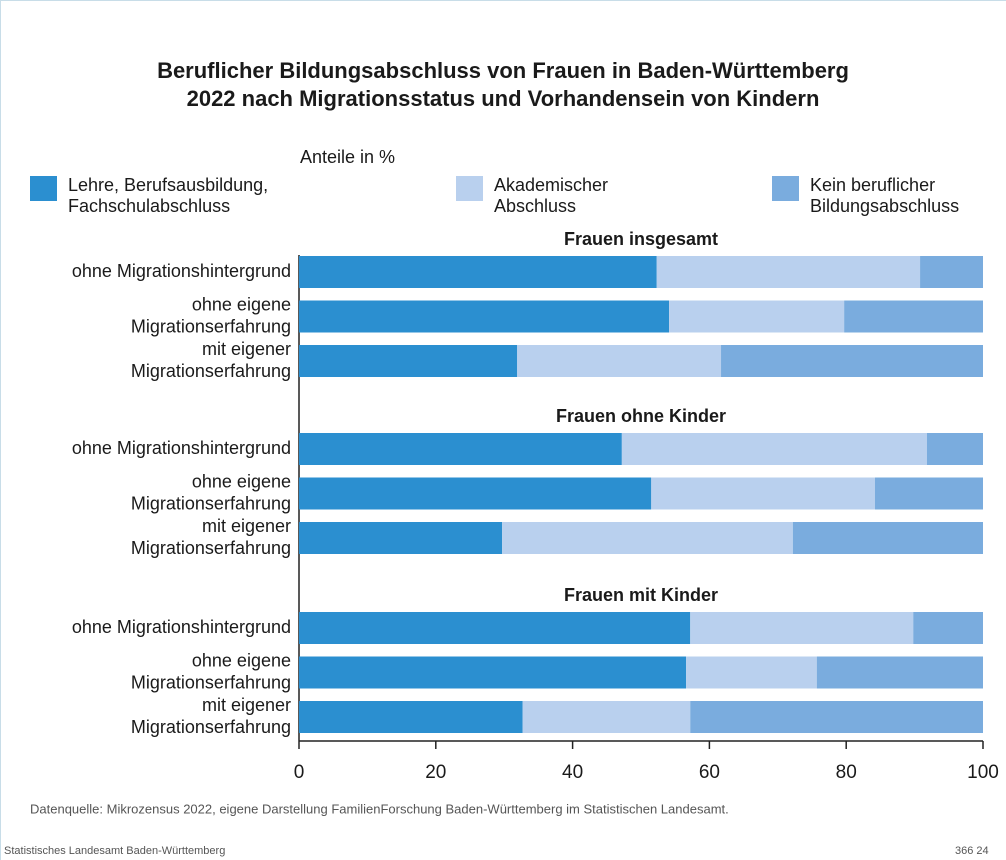 The image size is (1006, 860). I want to click on x-tick-label: 100, so click(983, 772).